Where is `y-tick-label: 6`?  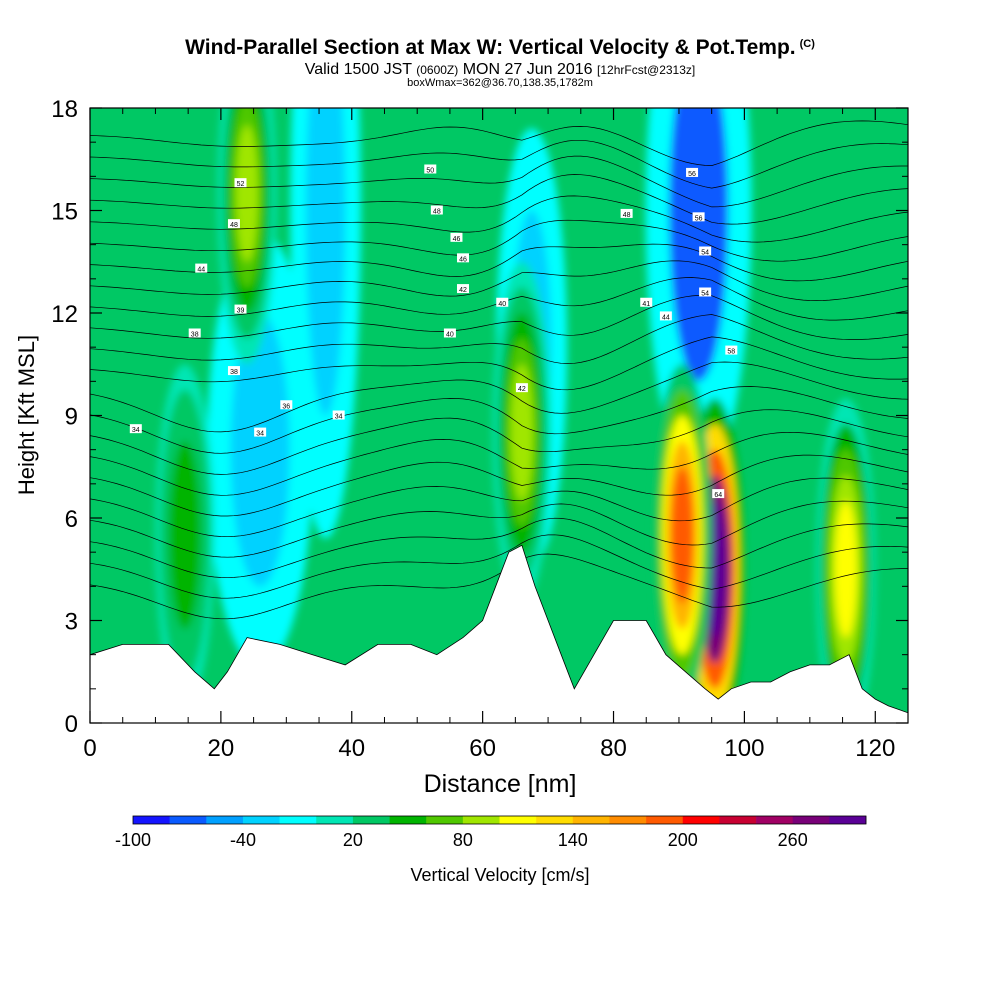
y-tick-label: 6 is located at coordinates (71, 519).